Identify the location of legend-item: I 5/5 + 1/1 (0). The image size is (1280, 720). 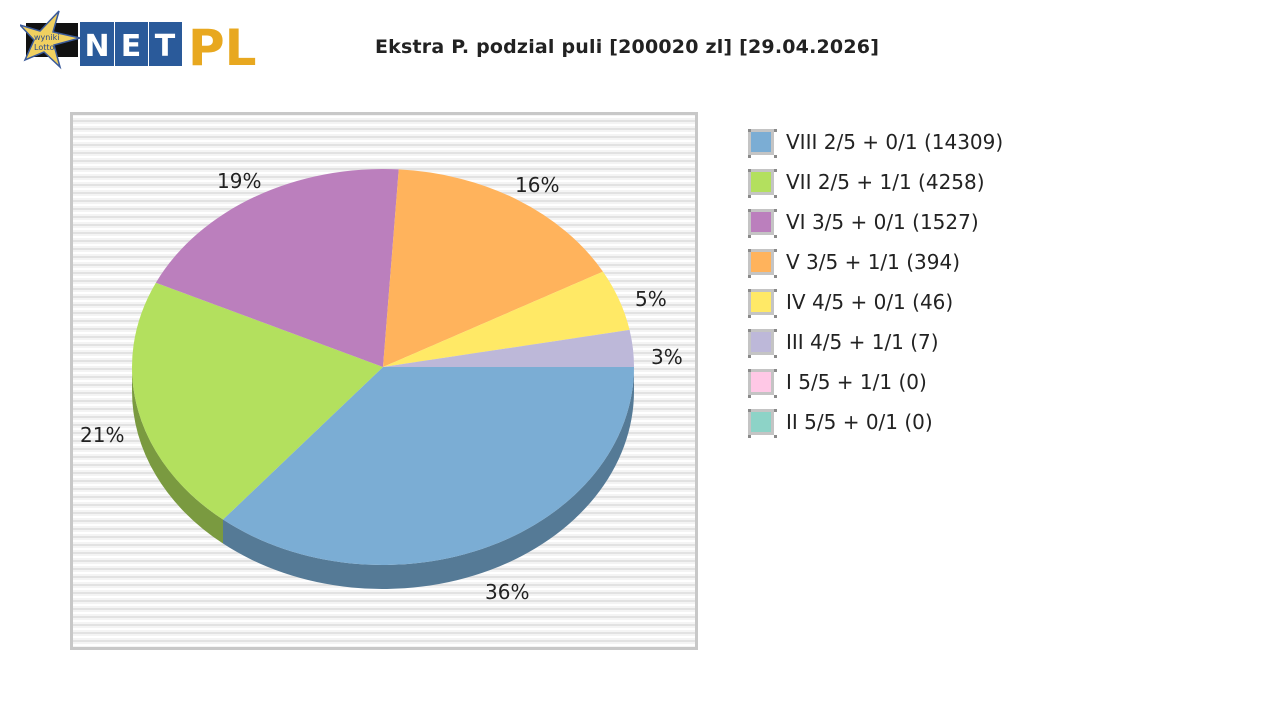
(875, 382).